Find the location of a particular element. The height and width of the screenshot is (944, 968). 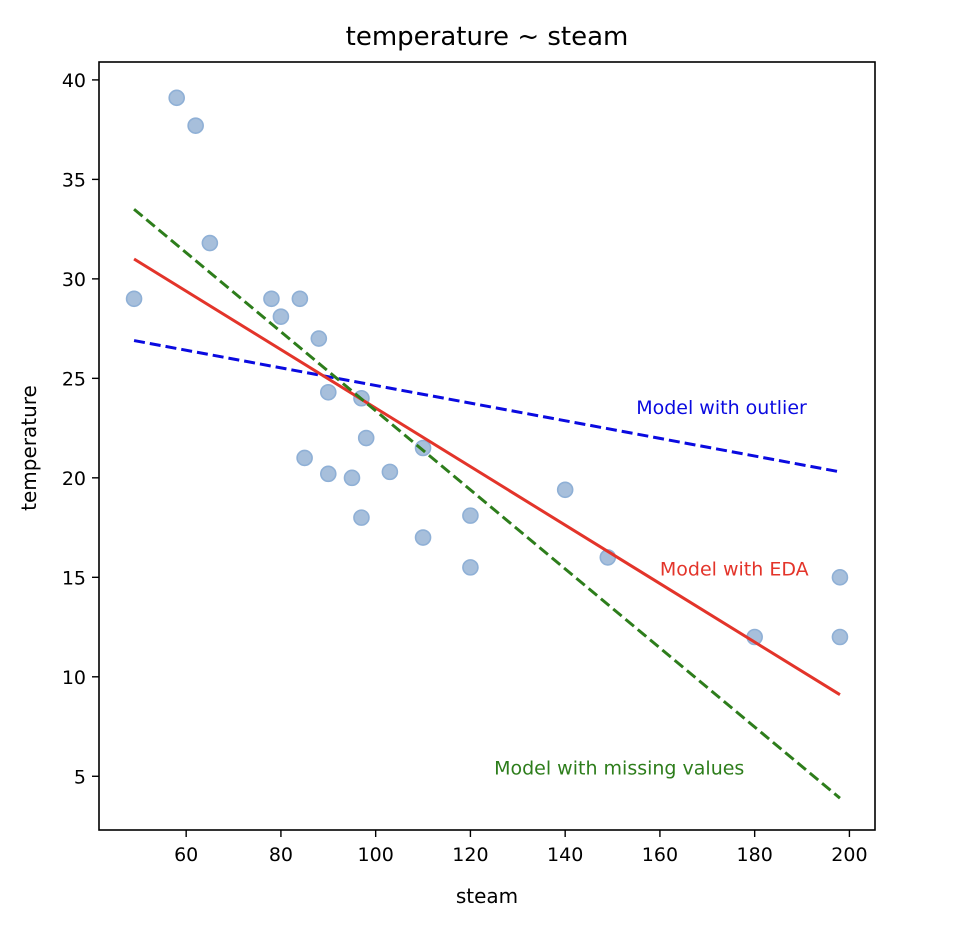

y-tick-label: 35 is located at coordinates (74, 180).